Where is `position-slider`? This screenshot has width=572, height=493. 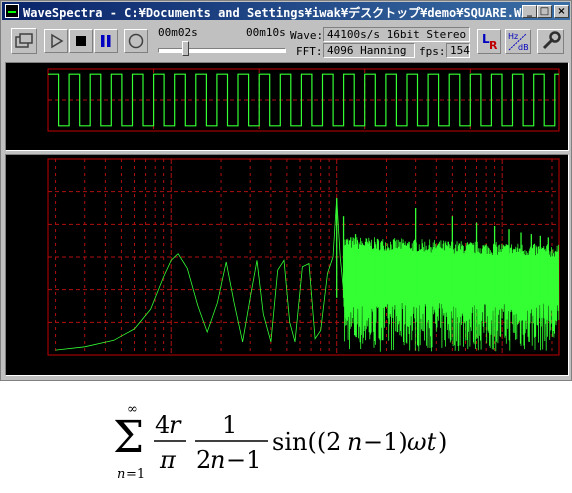
position-slider is located at coordinates (222, 50).